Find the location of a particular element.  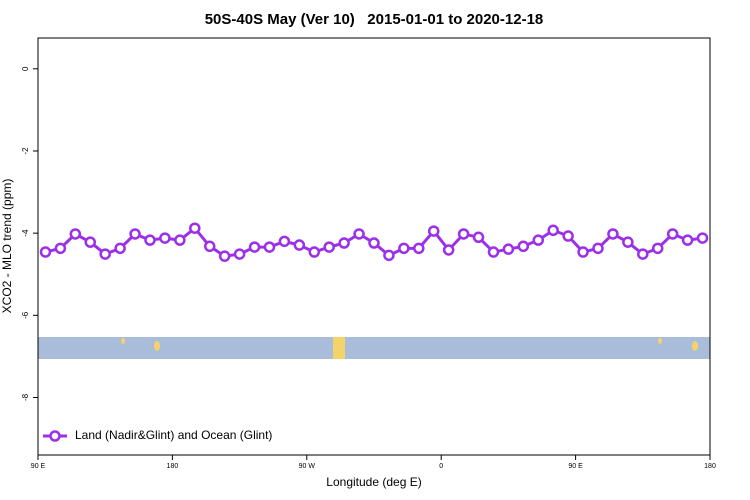

y-tick-label: -8 is located at coordinates (25, 397).